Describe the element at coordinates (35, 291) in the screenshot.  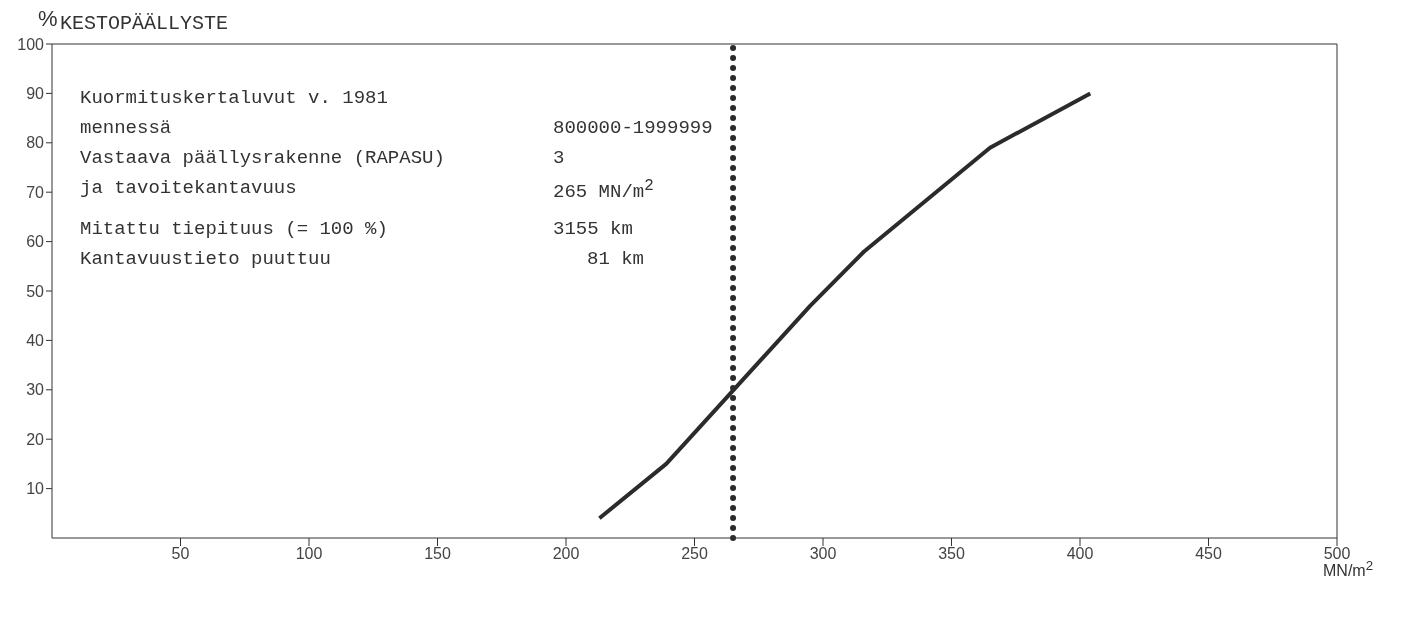
I see `y-tick-label: 50` at that location.